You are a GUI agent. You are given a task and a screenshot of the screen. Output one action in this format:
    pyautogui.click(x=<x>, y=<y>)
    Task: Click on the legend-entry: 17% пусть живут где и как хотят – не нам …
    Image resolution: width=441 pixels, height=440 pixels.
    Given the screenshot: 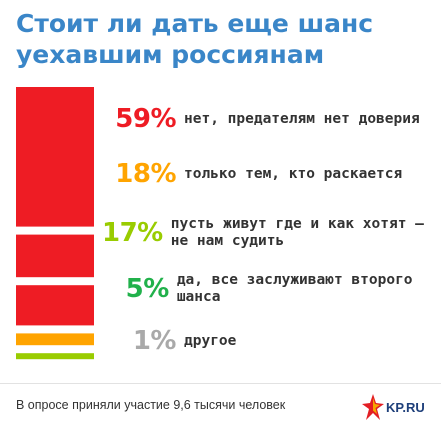 What is the action you would take?
    pyautogui.click(x=269, y=233)
    